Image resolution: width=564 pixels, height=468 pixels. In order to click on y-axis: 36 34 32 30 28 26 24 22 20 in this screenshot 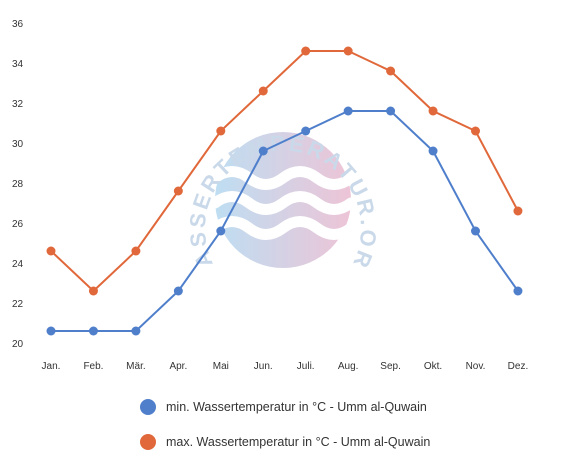, I will do `click(18, 184)`.